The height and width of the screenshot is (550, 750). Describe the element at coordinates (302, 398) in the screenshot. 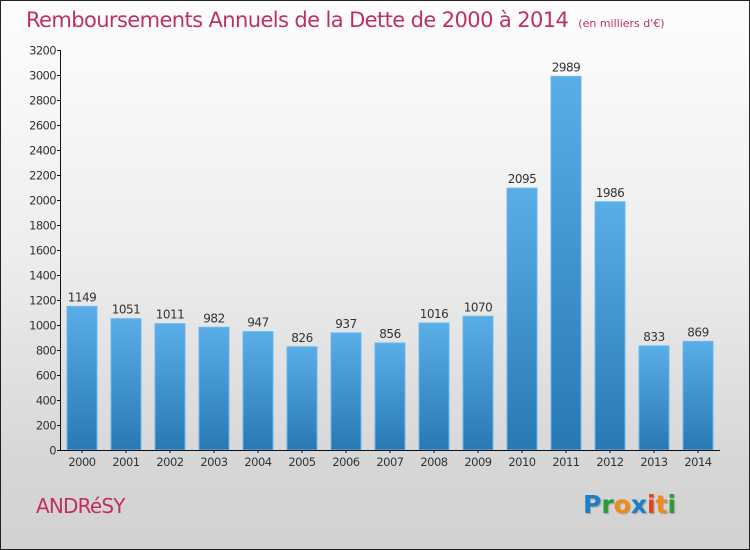

I see `bar-2005` at that location.